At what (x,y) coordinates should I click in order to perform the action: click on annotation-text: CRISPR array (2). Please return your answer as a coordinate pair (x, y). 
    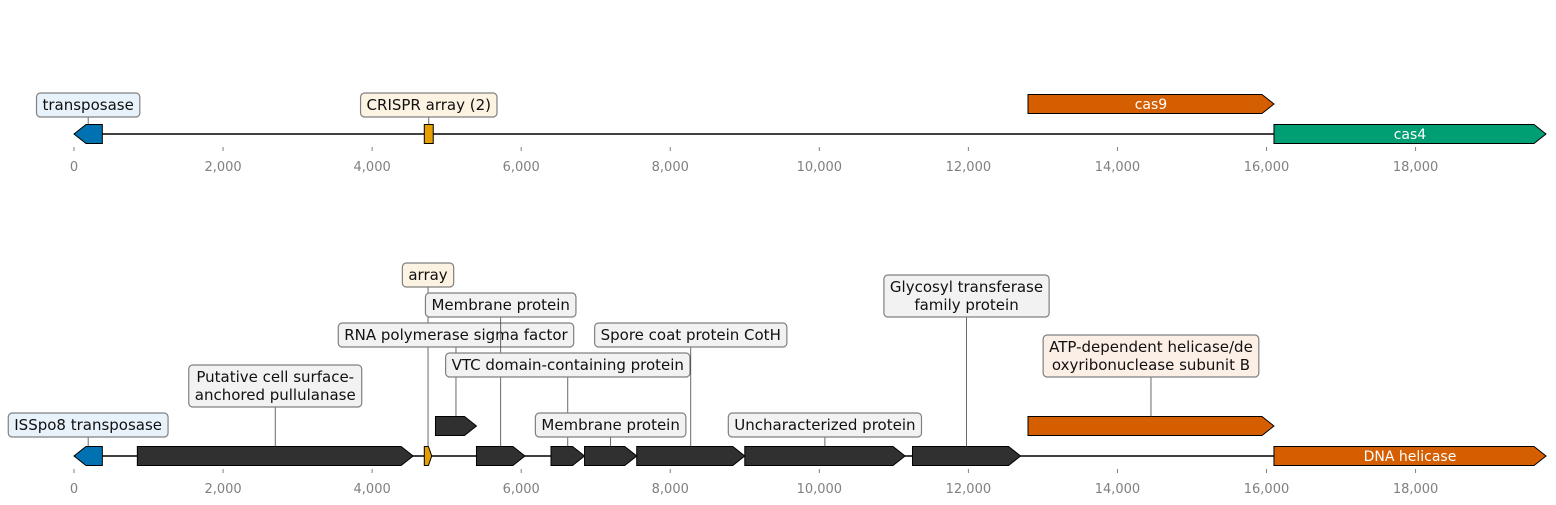
    Looking at the image, I should click on (429, 105).